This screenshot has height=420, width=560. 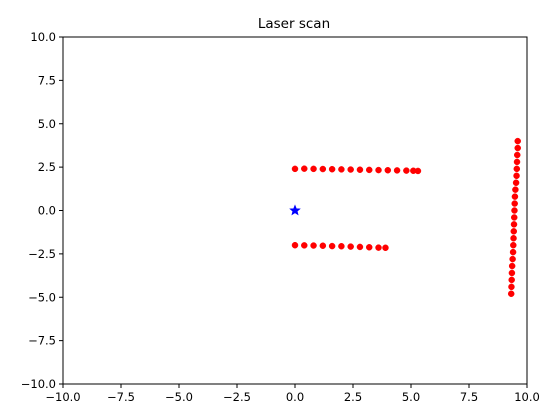 What do you see at coordinates (62, 397) in the screenshot?
I see `x-tick-label: −10.0` at bounding box center [62, 397].